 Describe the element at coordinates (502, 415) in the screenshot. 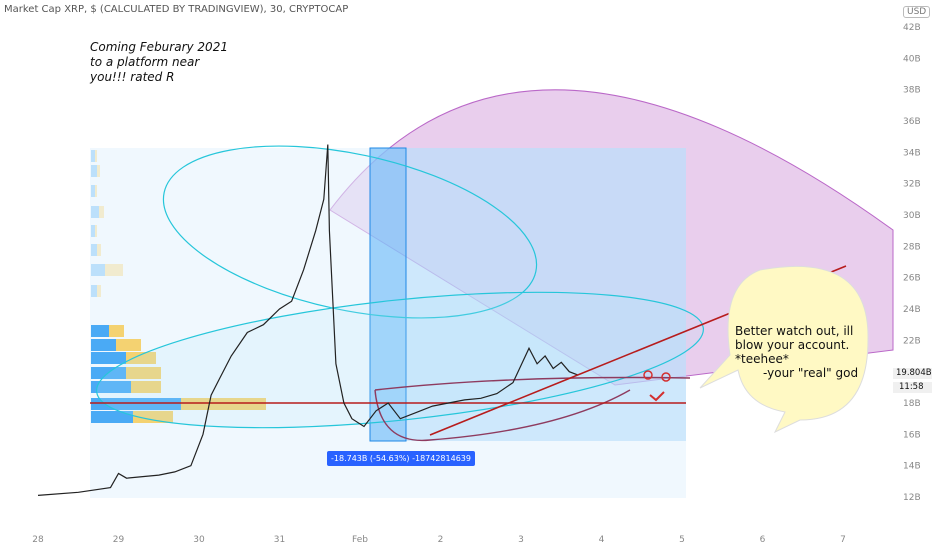

I see `curve-line` at that location.